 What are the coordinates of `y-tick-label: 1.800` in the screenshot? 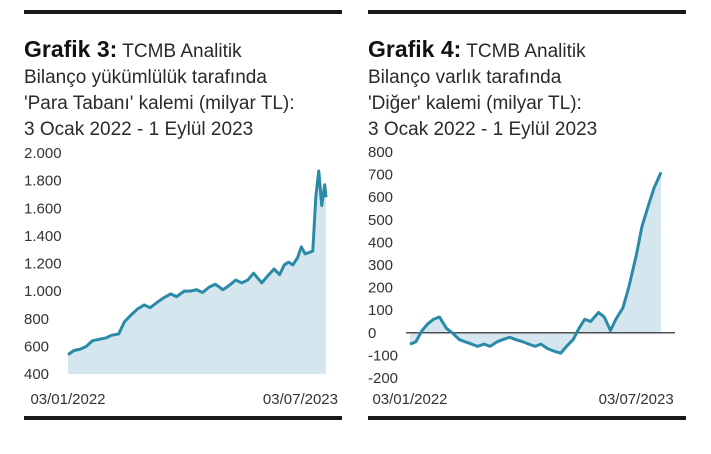 It's located at (43, 181).